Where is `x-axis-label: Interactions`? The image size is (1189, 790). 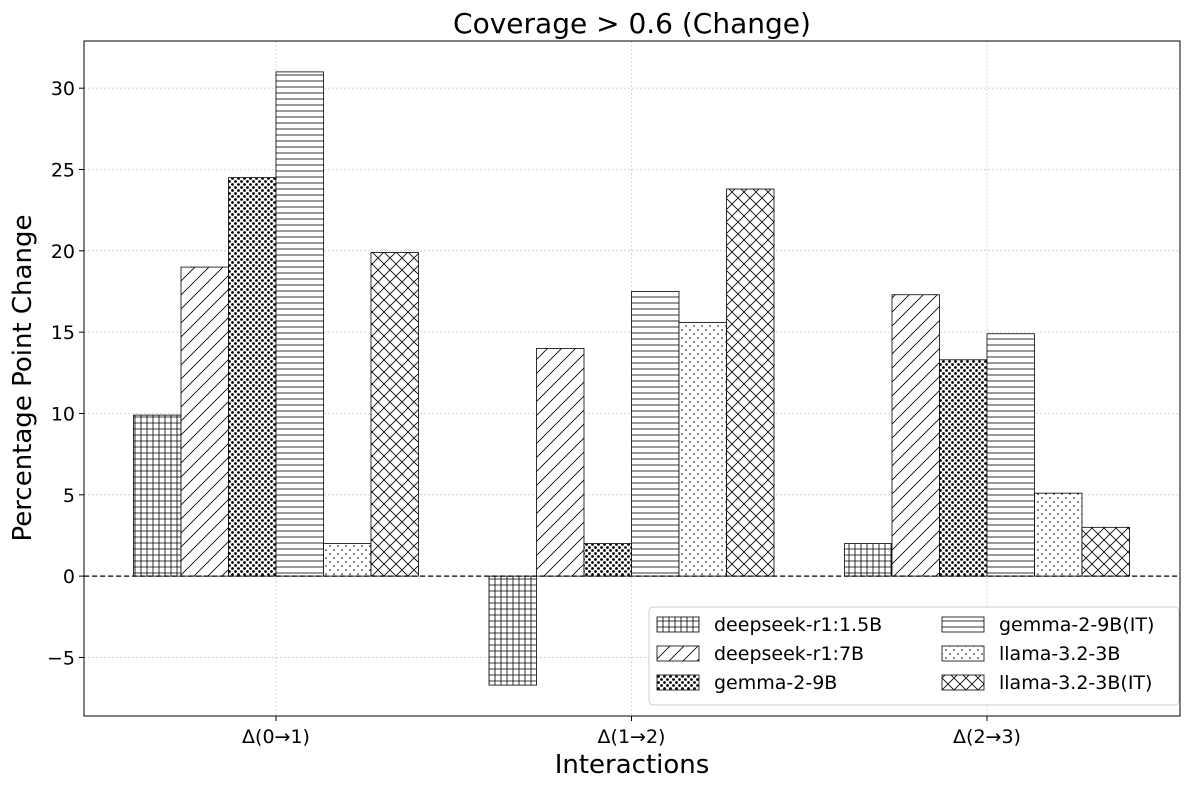 x-axis-label: Interactions is located at coordinates (632, 765).